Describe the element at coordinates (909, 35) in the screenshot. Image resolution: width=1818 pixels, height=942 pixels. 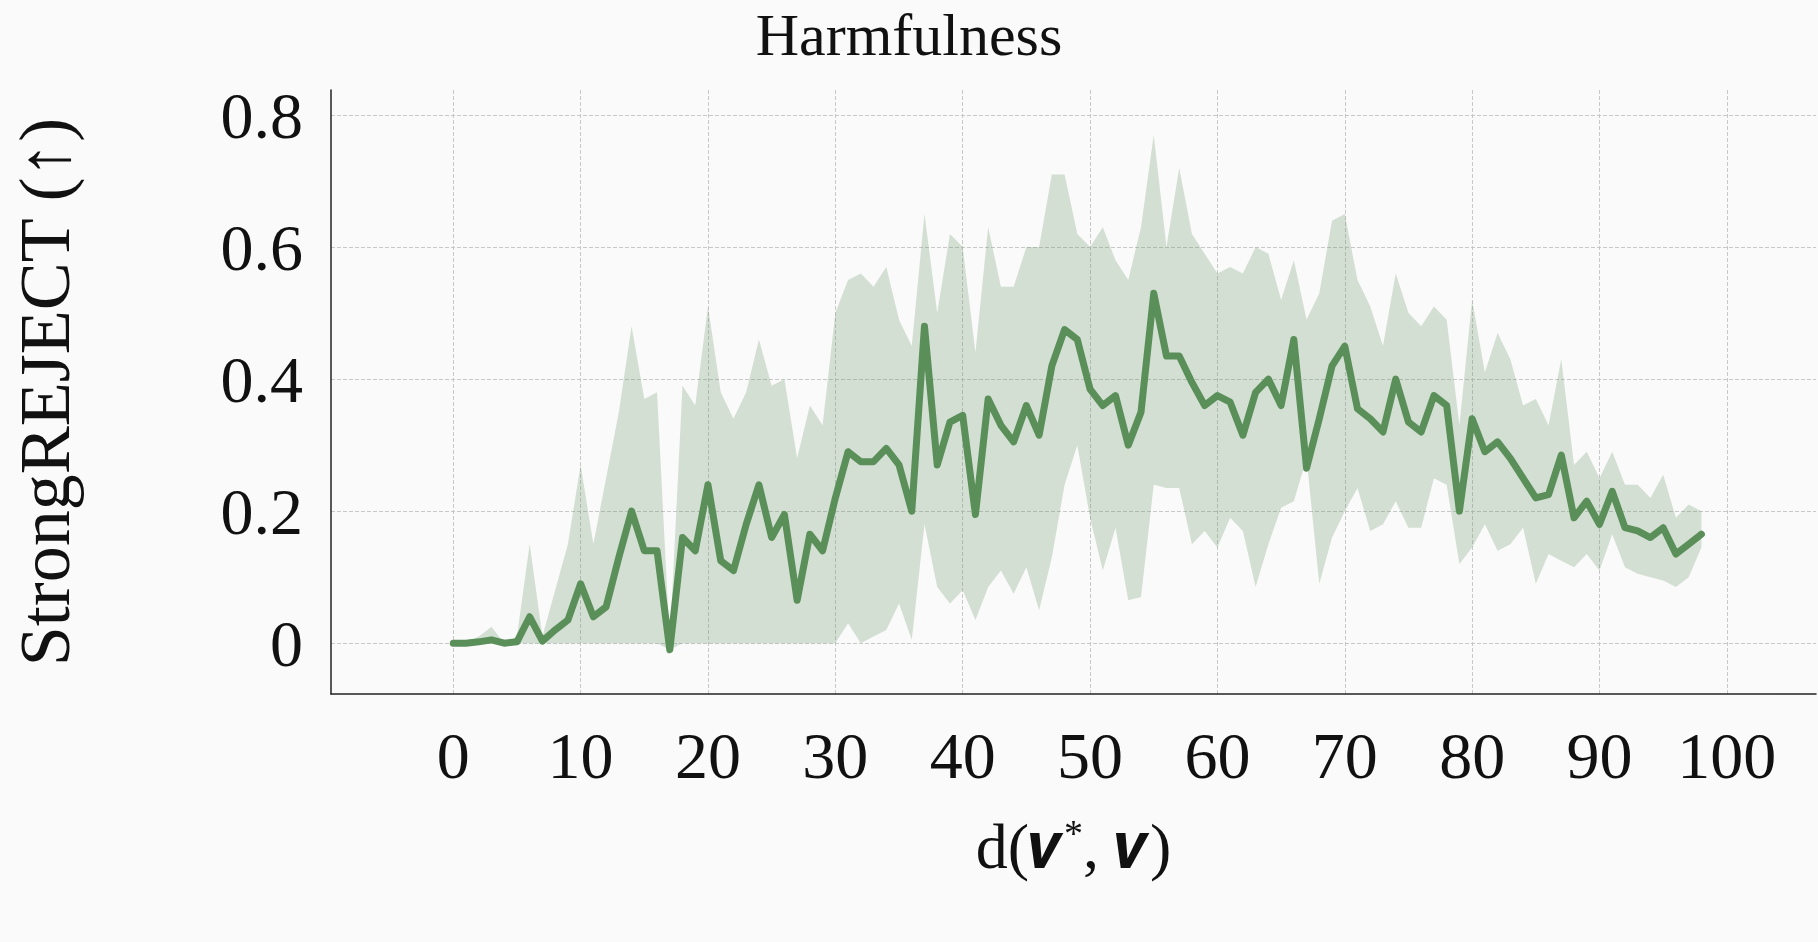
I see `chart-title: Harmfulness` at that location.